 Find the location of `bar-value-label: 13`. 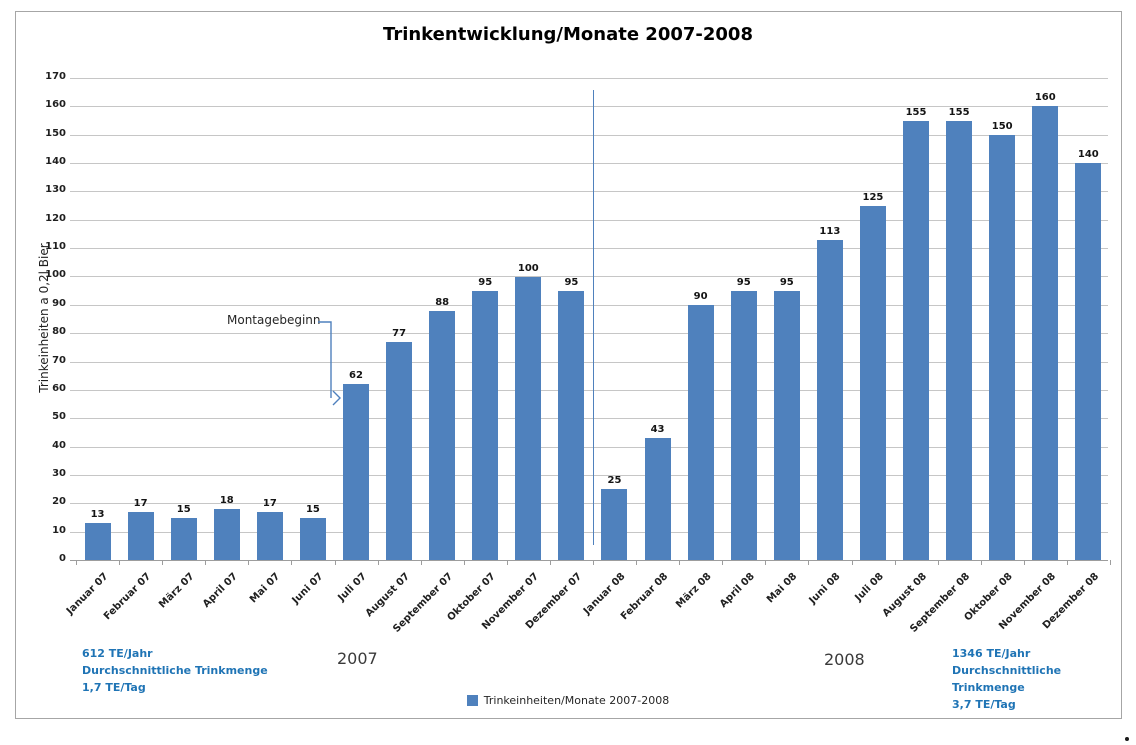

bar-value-label: 13 is located at coordinates (97, 515).